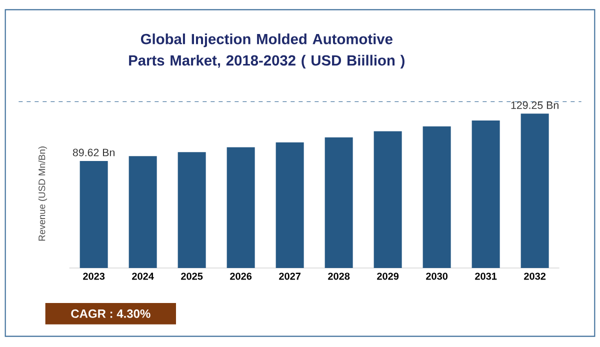  I want to click on x-tick-label: 2027, so click(290, 276).